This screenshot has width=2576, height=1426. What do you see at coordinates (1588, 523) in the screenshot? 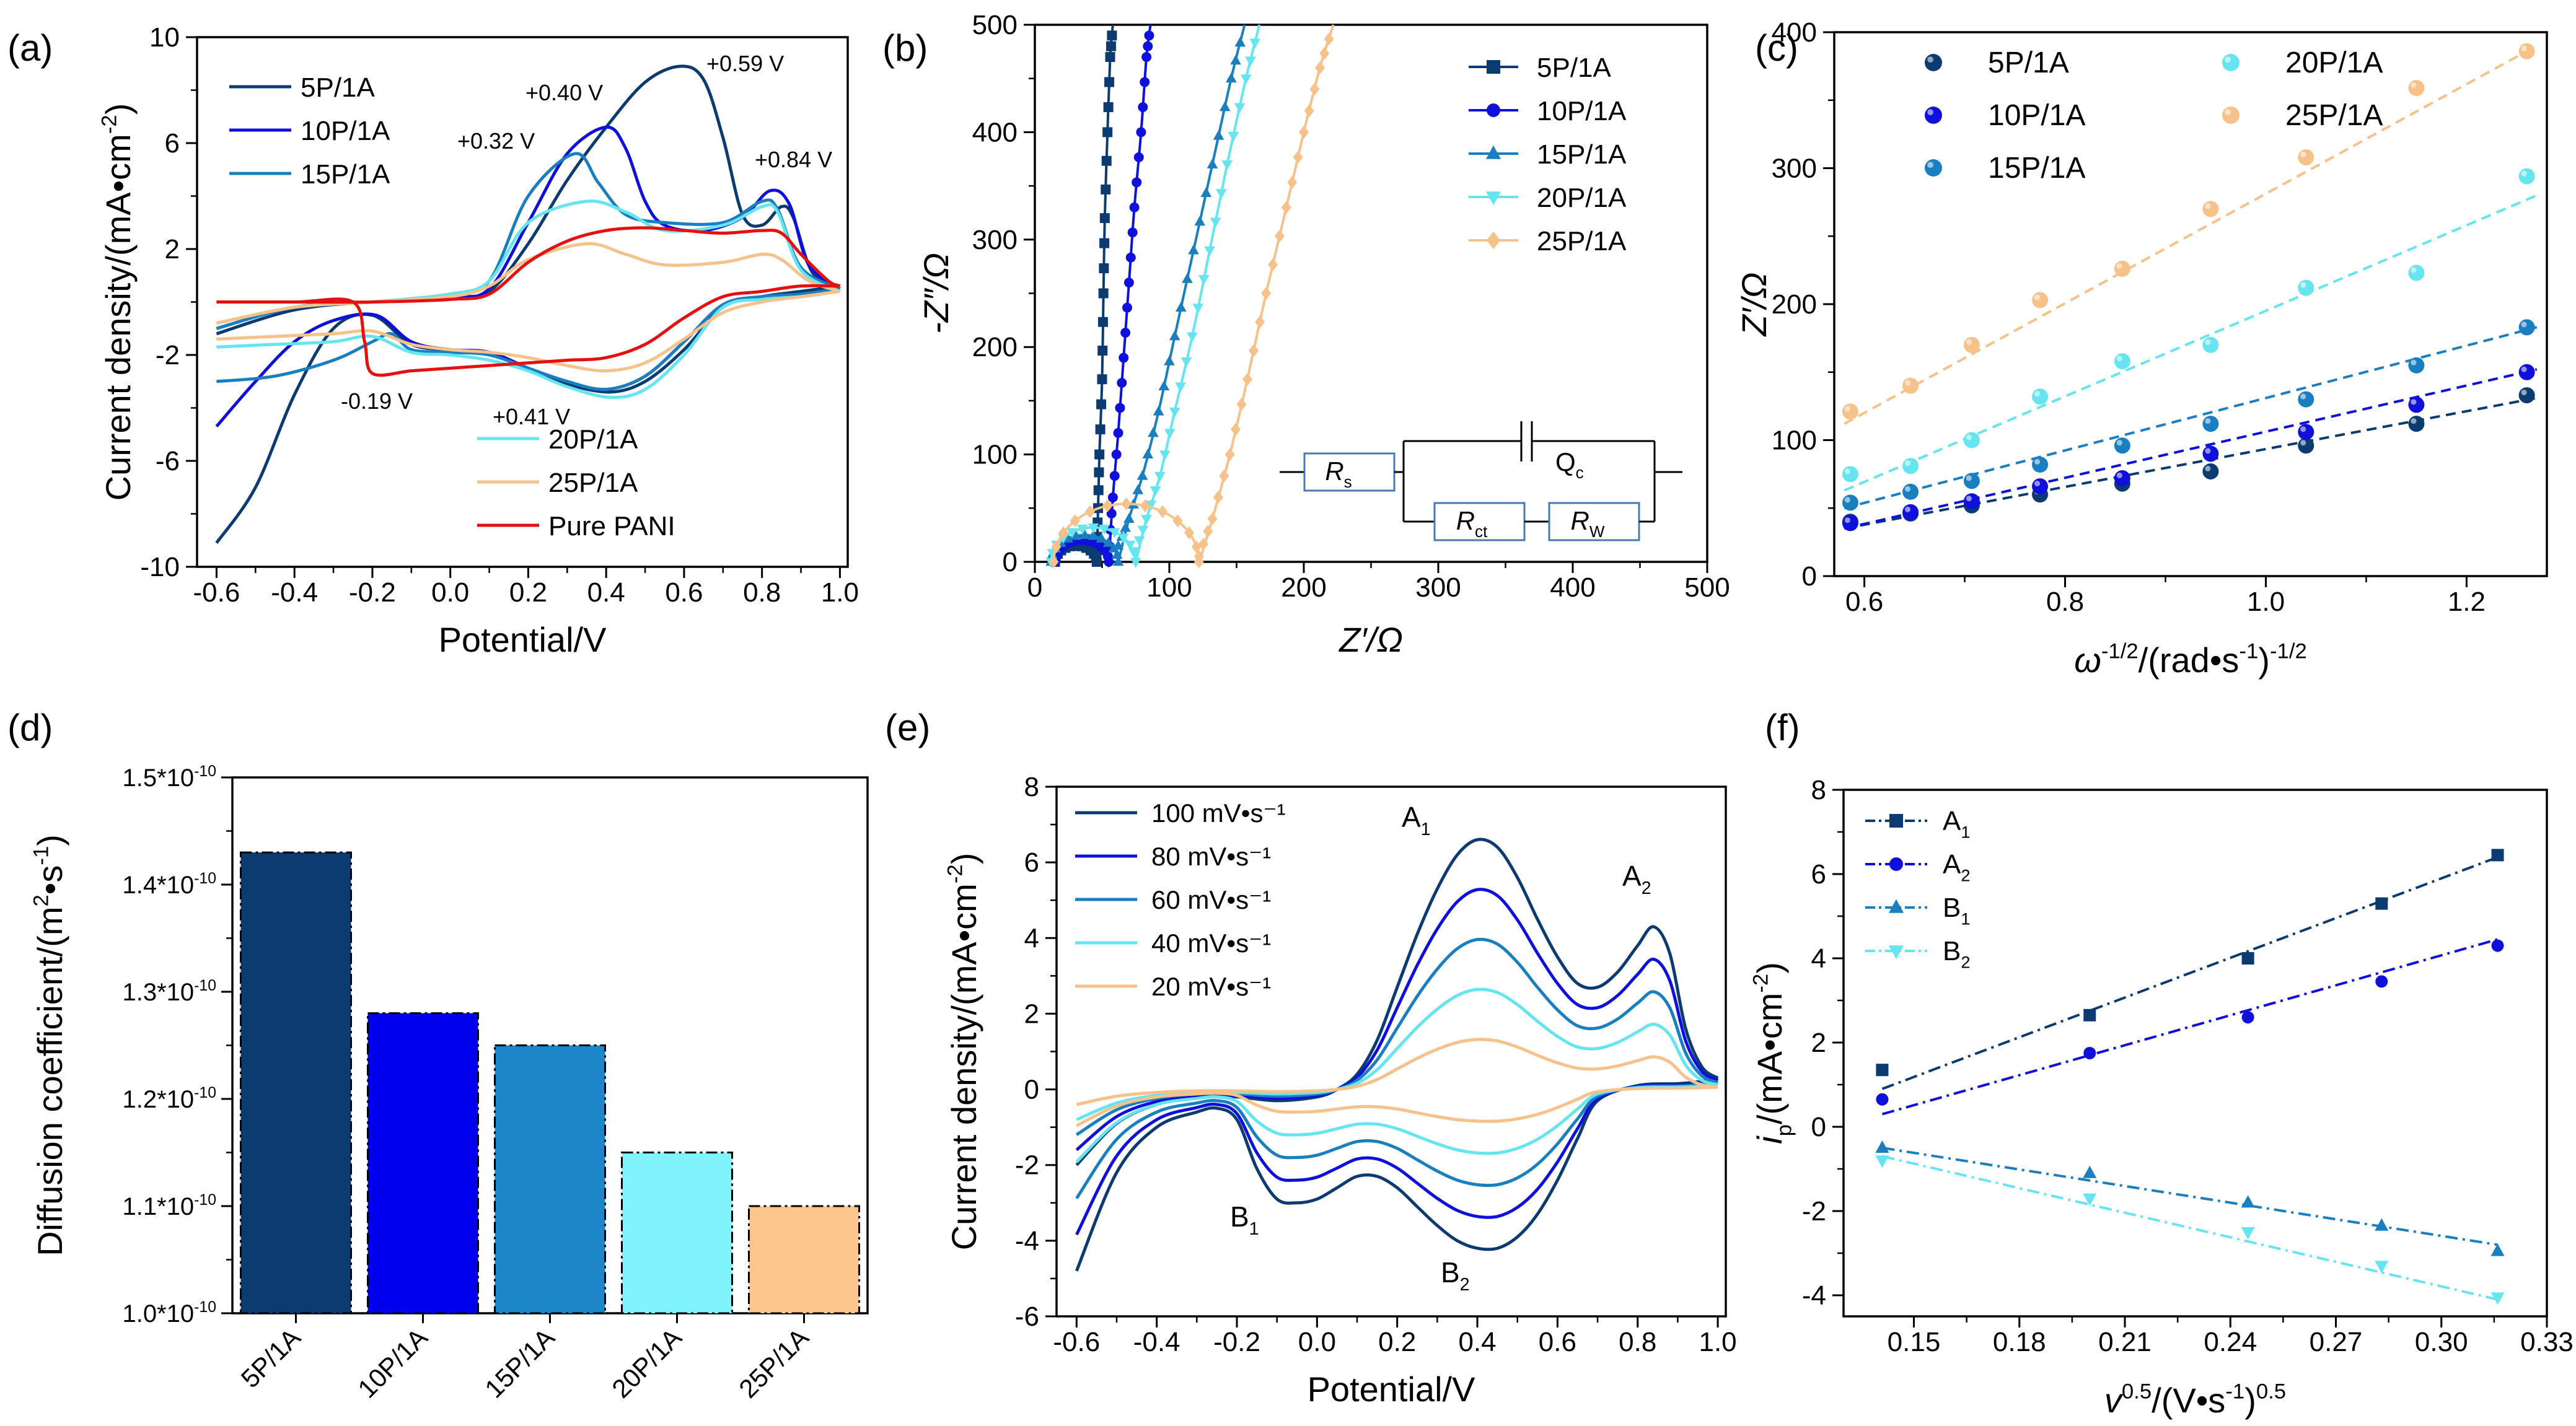
I see `rw-label: RW​` at bounding box center [1588, 523].